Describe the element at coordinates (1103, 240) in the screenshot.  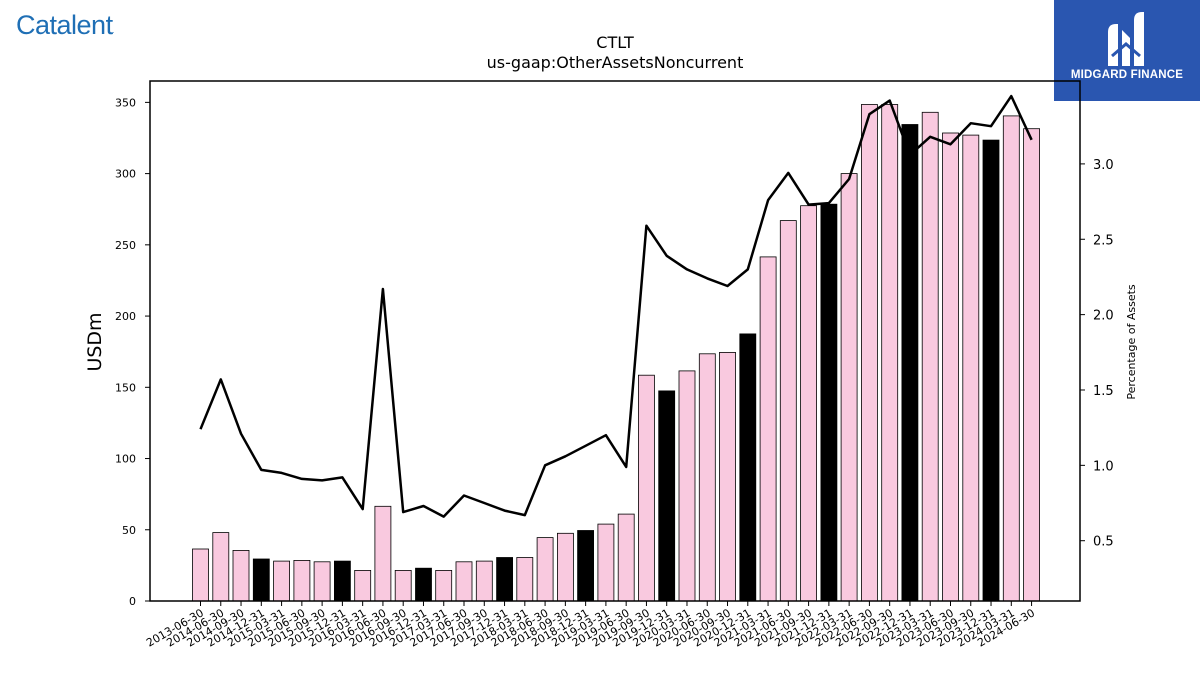
I see `y2-tick-label: 2.5` at that location.